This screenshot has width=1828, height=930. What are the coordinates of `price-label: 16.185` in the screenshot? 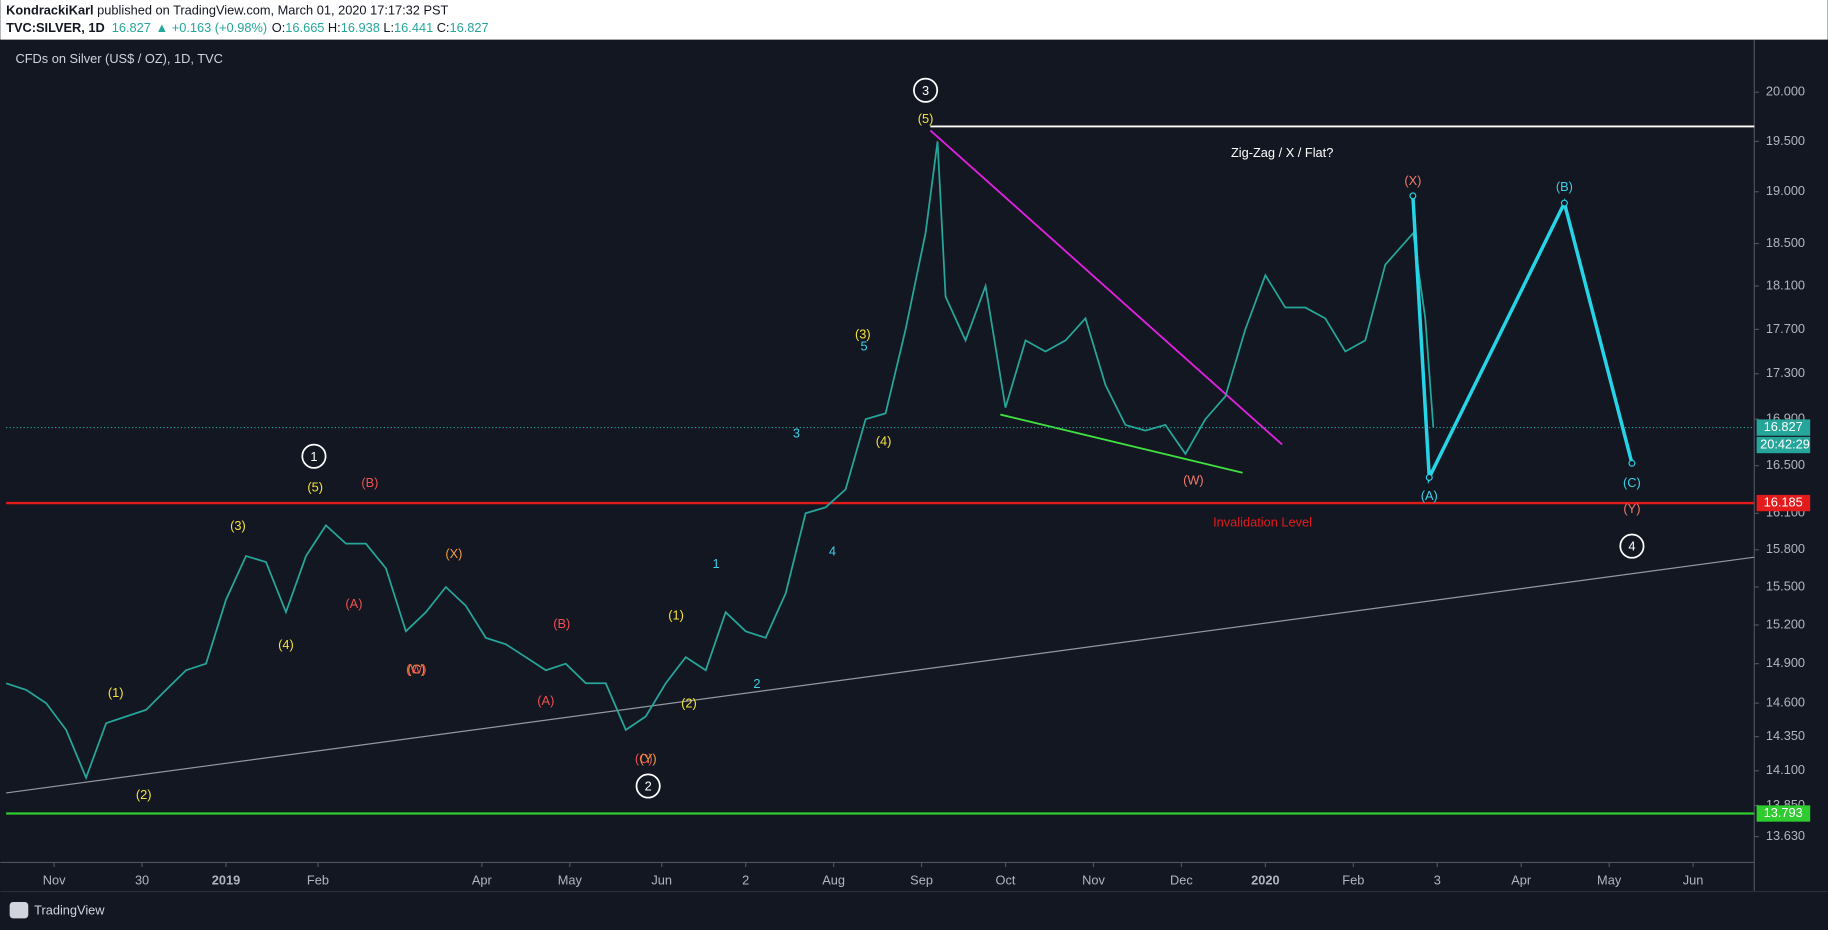 It's located at (1783, 501).